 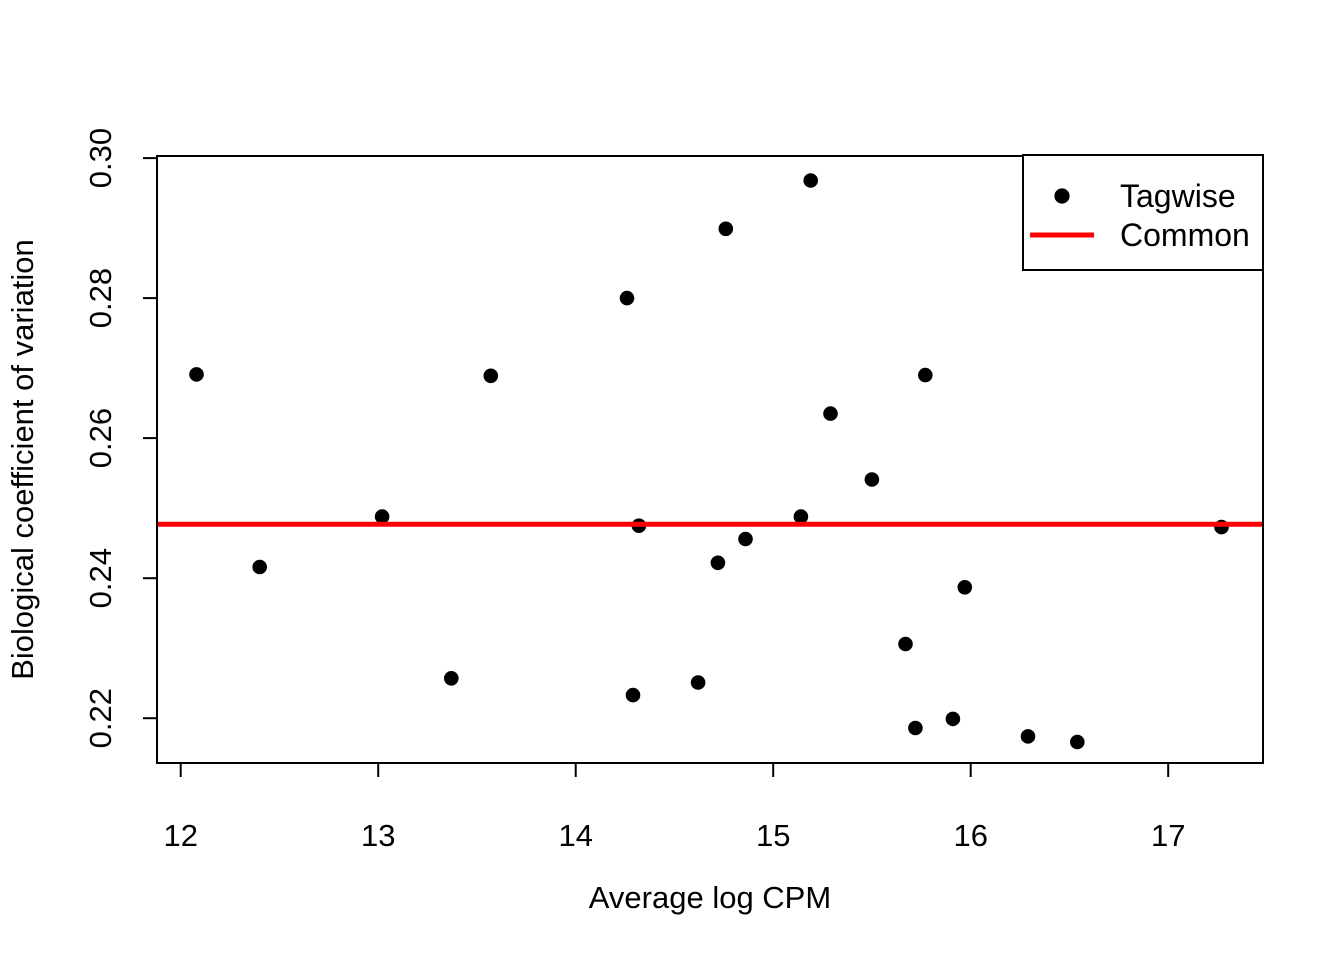 What do you see at coordinates (575, 835) in the screenshot?
I see `x-tick-label: 14` at bounding box center [575, 835].